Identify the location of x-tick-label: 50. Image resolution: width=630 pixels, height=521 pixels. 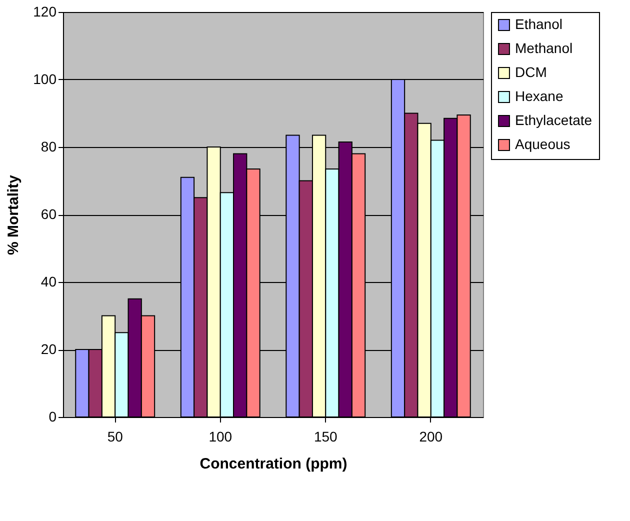
(115, 436).